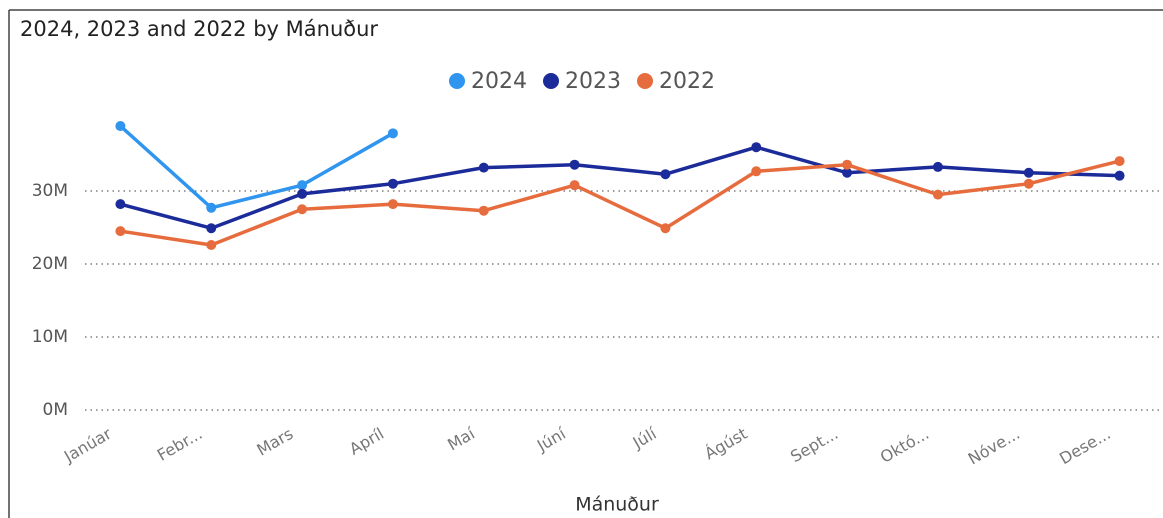 This screenshot has width=1163, height=518. I want to click on y-tick-label: 30M, so click(50, 191).